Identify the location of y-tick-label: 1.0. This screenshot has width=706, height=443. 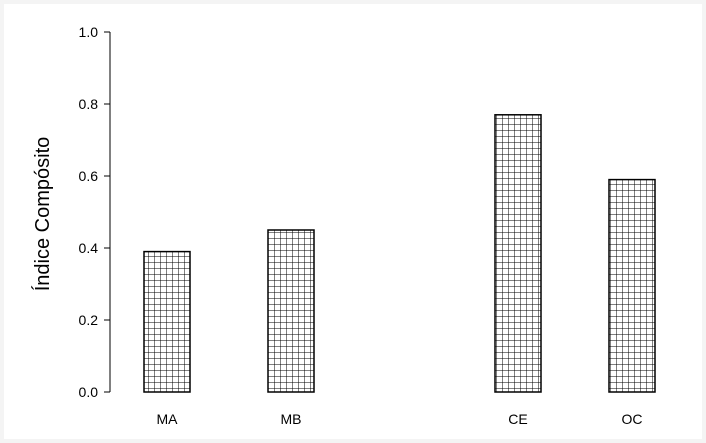
(89, 32).